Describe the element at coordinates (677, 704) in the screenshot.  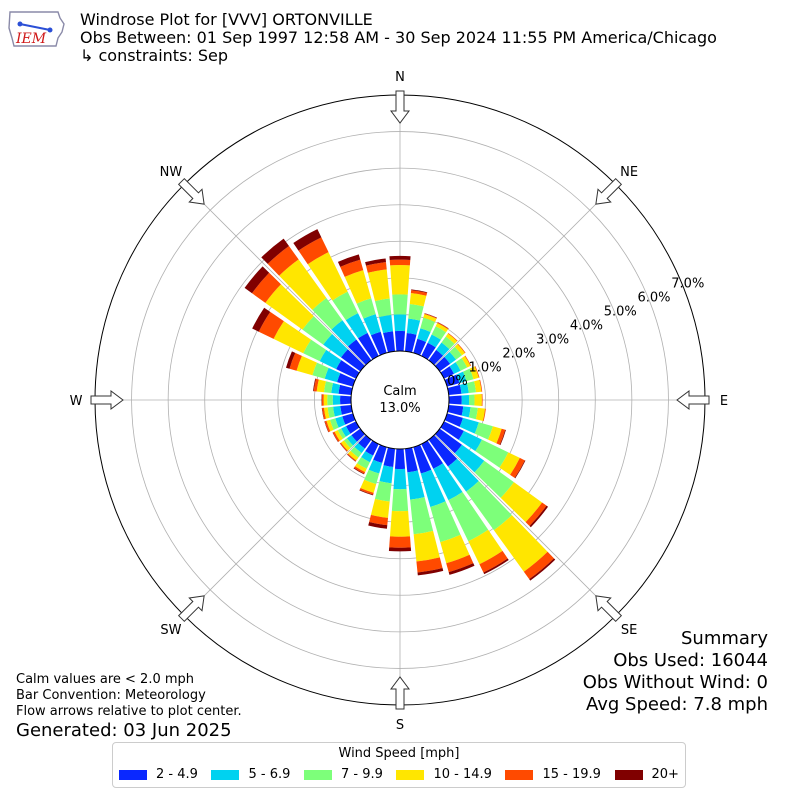
I see `summary-avg-speed: Avg Speed: 7.8 mph` at that location.